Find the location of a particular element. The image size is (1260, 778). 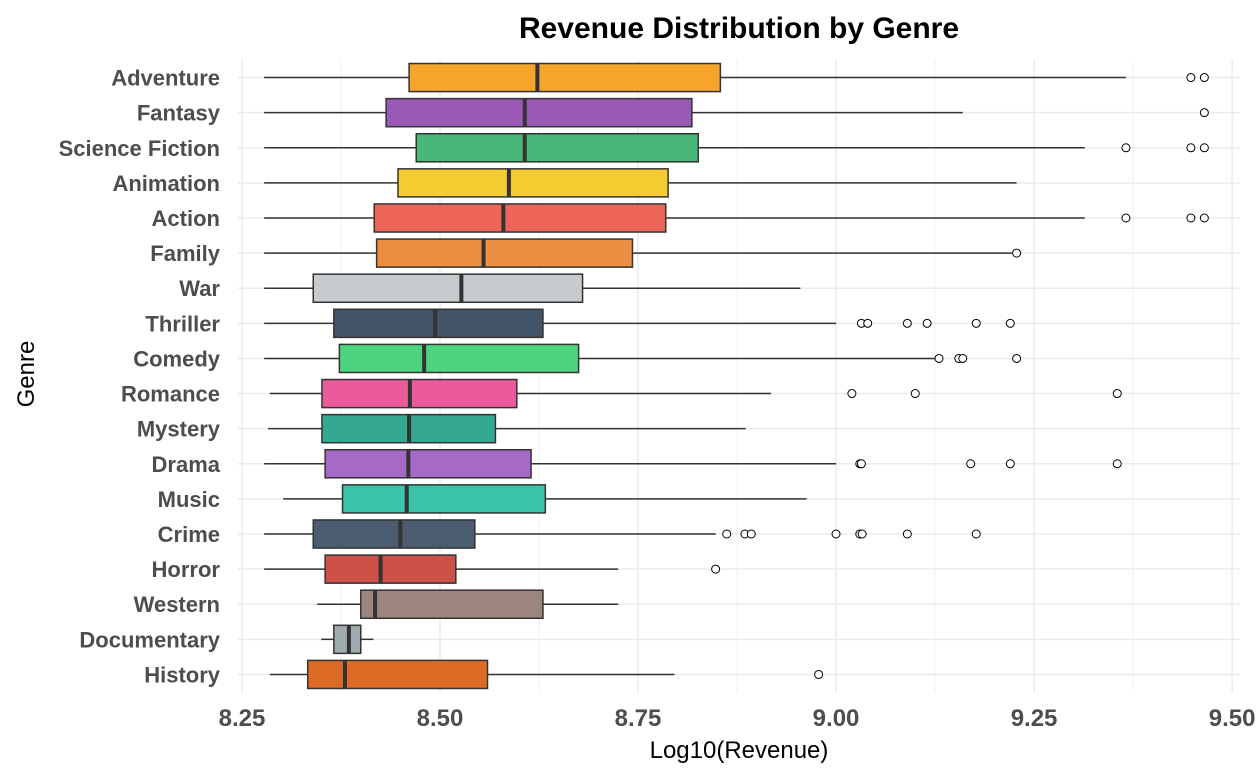

x-tick-label: 8.75 is located at coordinates (638, 718).